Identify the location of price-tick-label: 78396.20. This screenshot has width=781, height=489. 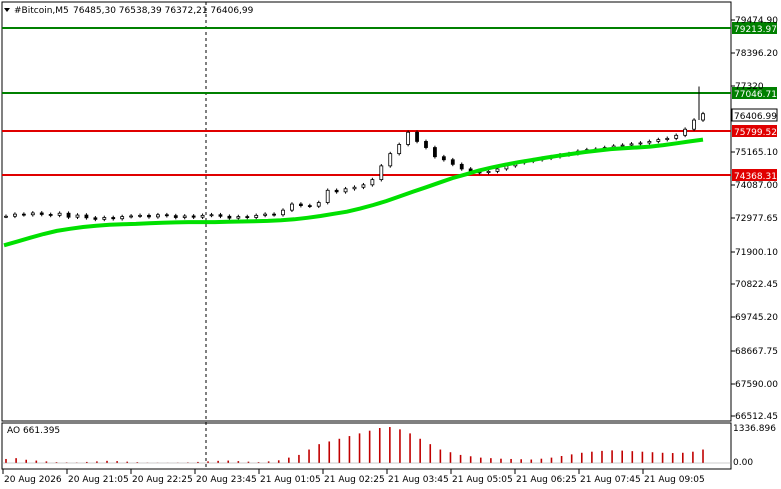
(756, 54).